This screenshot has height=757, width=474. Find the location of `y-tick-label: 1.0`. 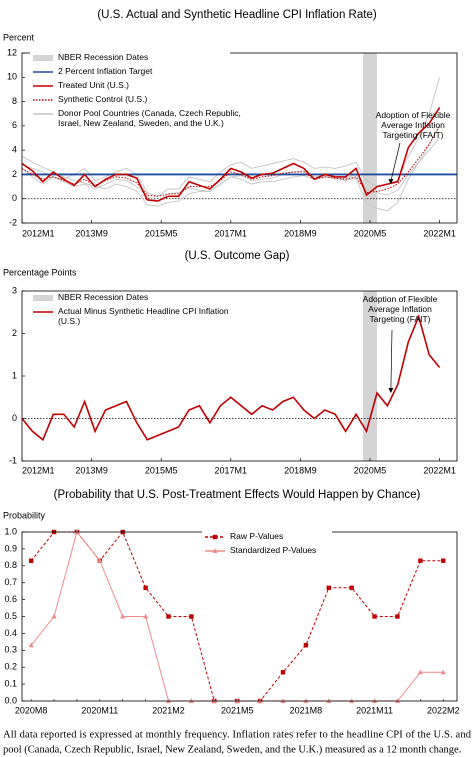

y-tick-label: 1.0 is located at coordinates (10, 531).